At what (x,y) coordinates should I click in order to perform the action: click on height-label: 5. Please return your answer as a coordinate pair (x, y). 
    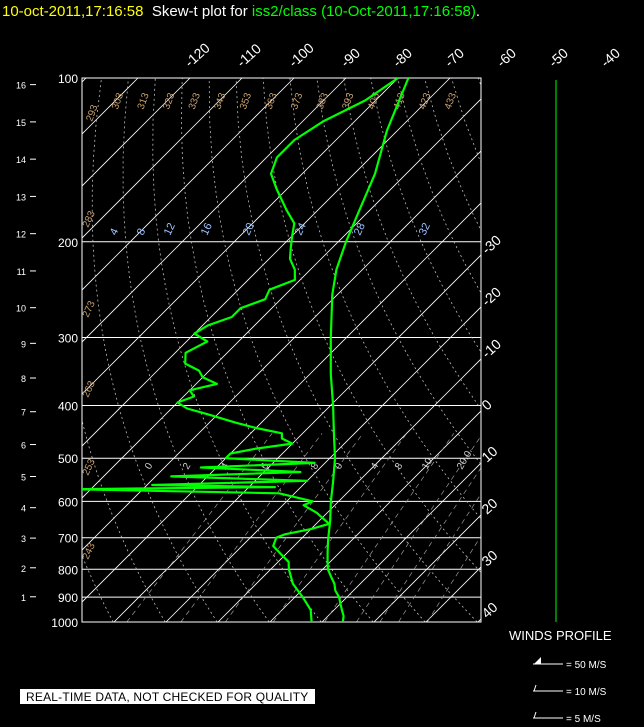
    Looking at the image, I should click on (23, 478).